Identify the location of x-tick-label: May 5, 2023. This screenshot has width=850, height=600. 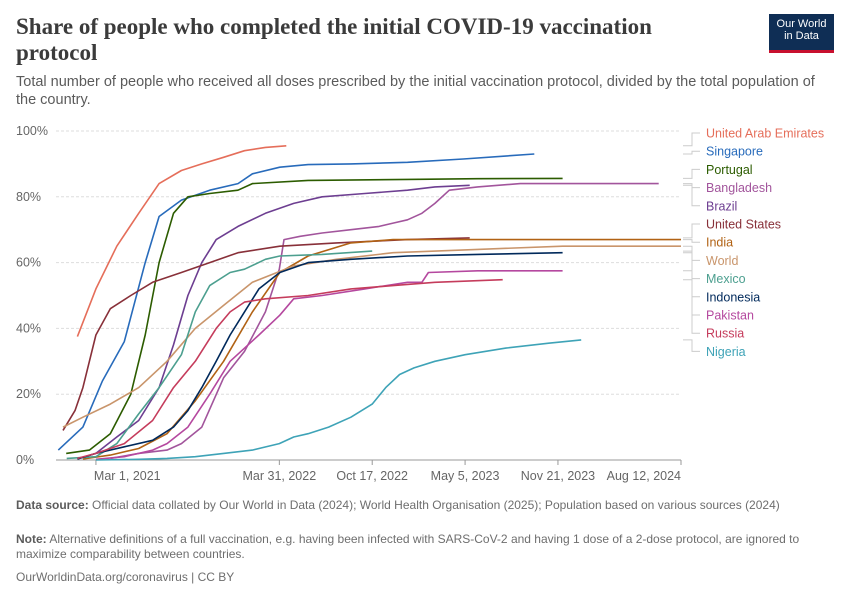
(465, 476).